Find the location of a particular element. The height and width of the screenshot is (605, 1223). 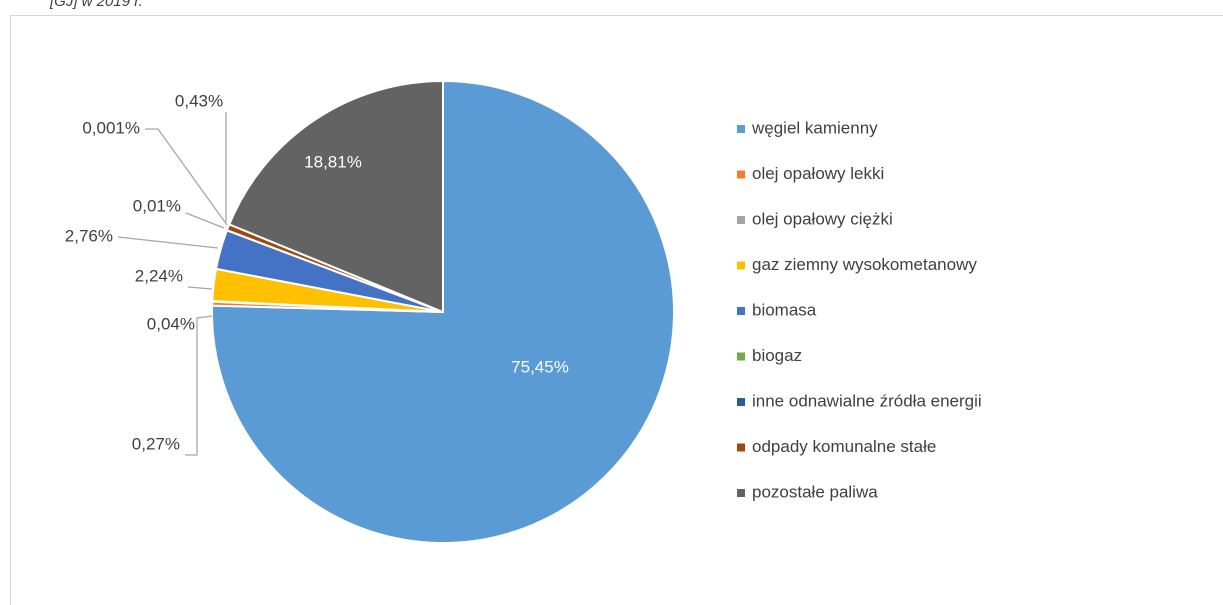

legend-label: odpady komunalne stałe is located at coordinates (844, 446).